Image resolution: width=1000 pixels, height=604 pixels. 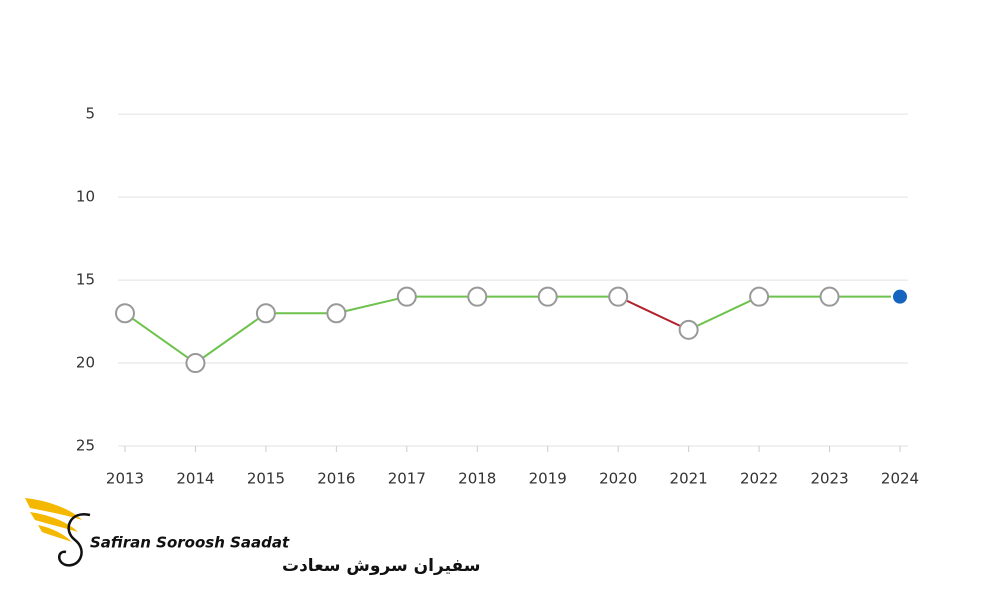 What do you see at coordinates (85, 446) in the screenshot?
I see `y-tick-label: 25` at bounding box center [85, 446].